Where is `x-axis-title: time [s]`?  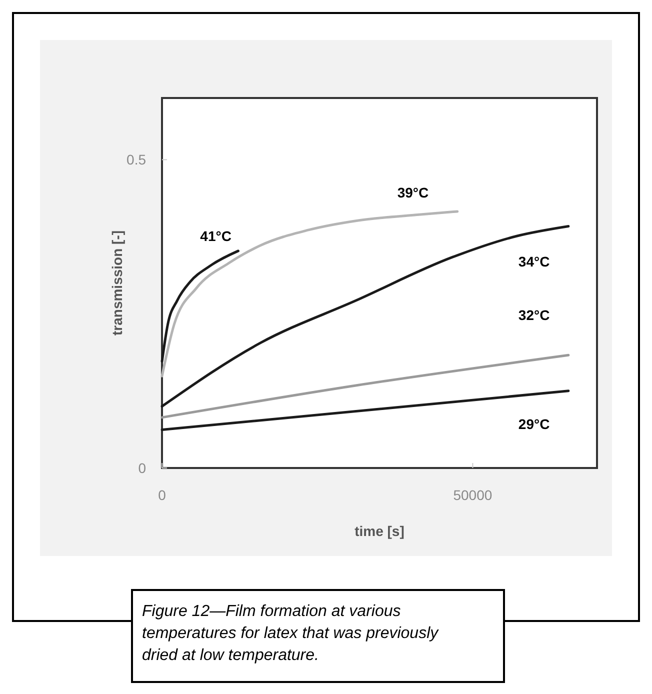 x-axis-title: time [s] is located at coordinates (379, 531).